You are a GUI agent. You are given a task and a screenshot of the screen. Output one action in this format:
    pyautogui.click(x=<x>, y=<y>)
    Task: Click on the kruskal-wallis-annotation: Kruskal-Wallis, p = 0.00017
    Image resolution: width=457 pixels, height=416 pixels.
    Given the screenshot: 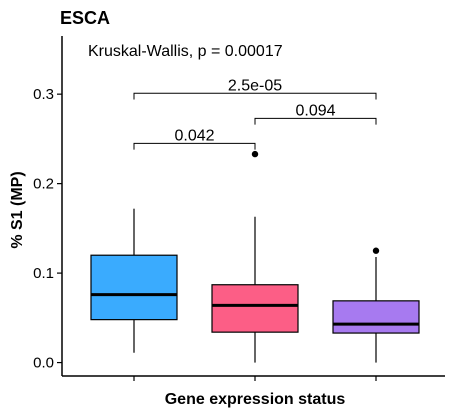 What is the action you would take?
    pyautogui.click(x=185, y=51)
    